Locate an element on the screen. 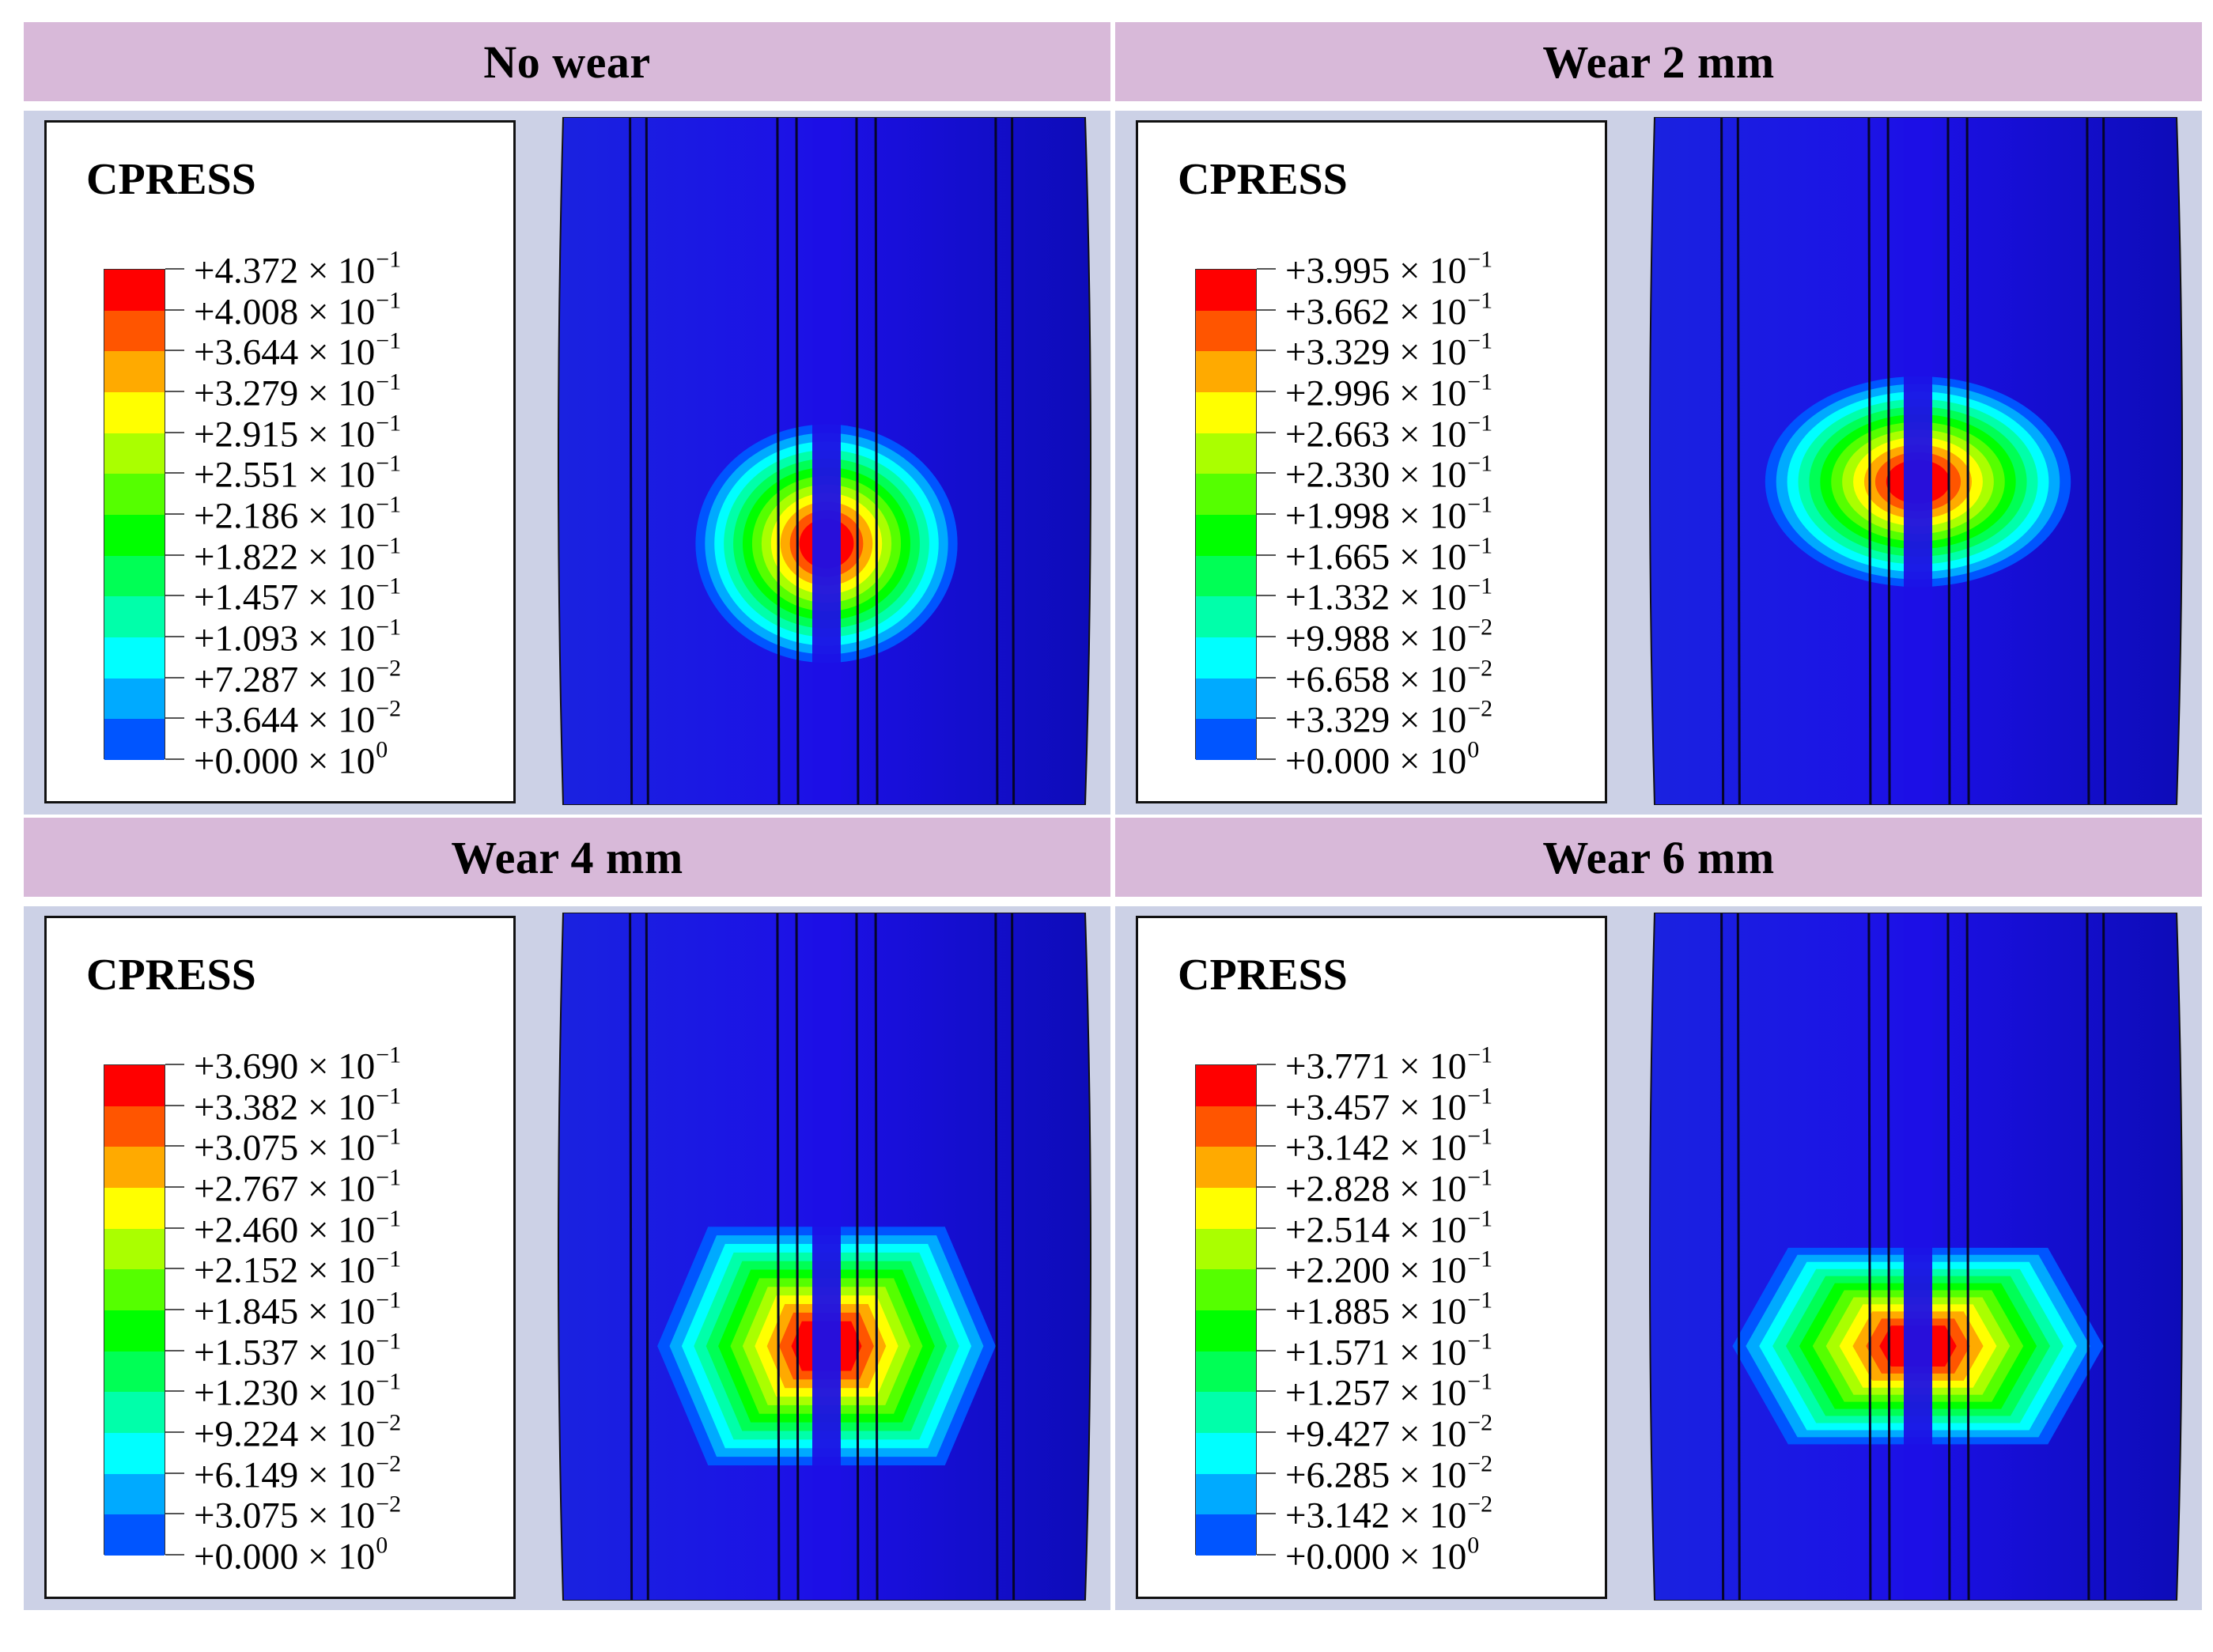 This screenshot has height=1652, width=2213. legend-label: +6.285 × 10−2 is located at coordinates (1388, 1473).